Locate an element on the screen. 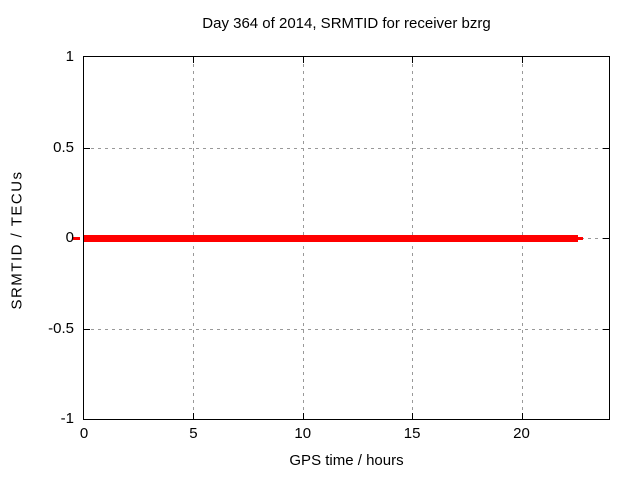 The width and height of the screenshot is (640, 480). x-tick-label: 10 is located at coordinates (303, 433).